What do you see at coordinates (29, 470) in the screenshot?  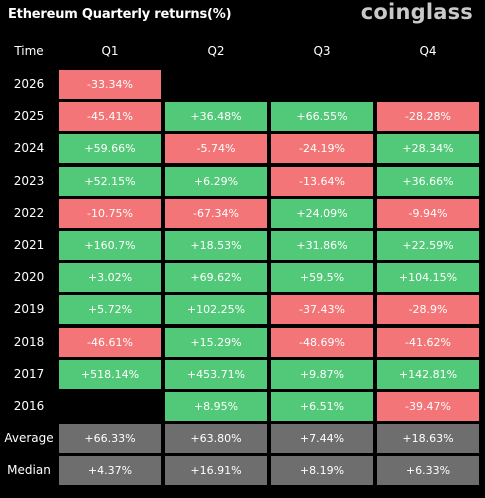 I see `row-label-median: Median` at bounding box center [29, 470].